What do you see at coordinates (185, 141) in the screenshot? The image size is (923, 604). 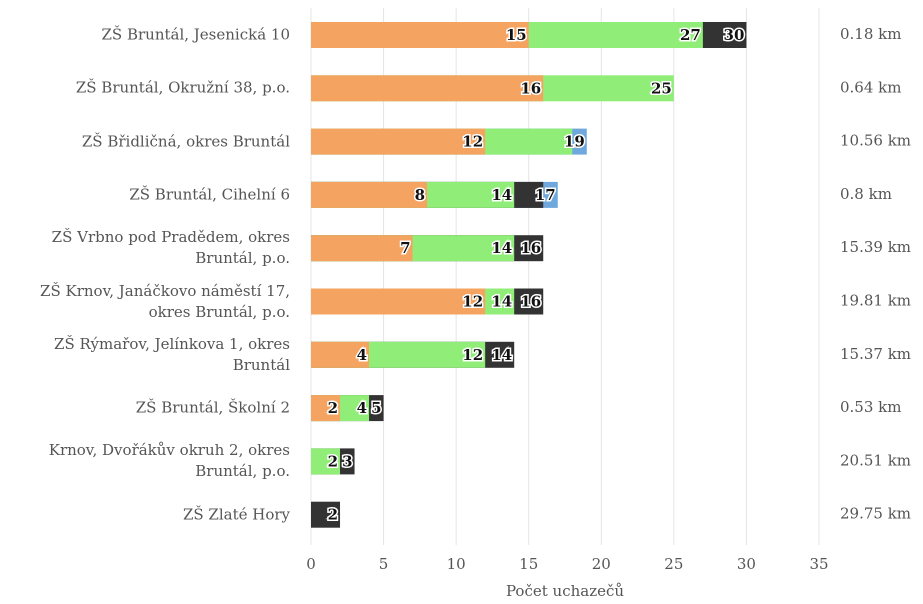 I see `category-label: ZŠ Břidličná, okres Bruntál` at bounding box center [185, 141].